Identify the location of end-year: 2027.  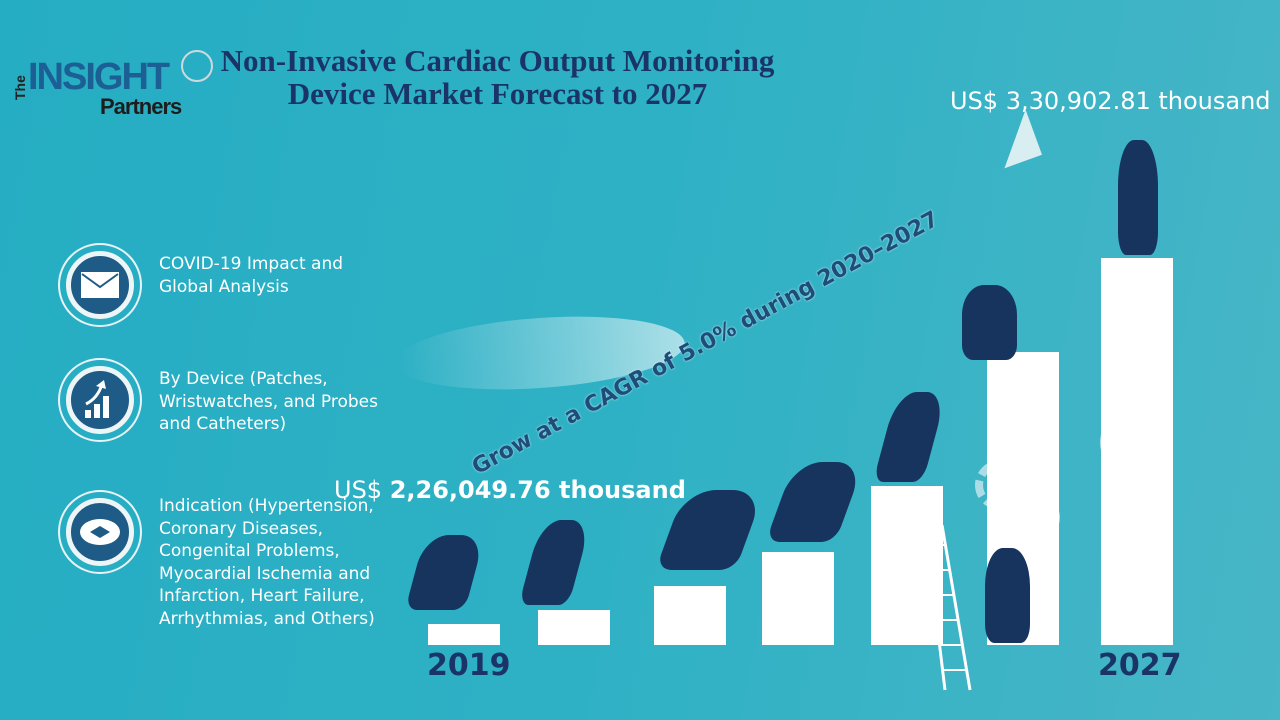
(1140, 665).